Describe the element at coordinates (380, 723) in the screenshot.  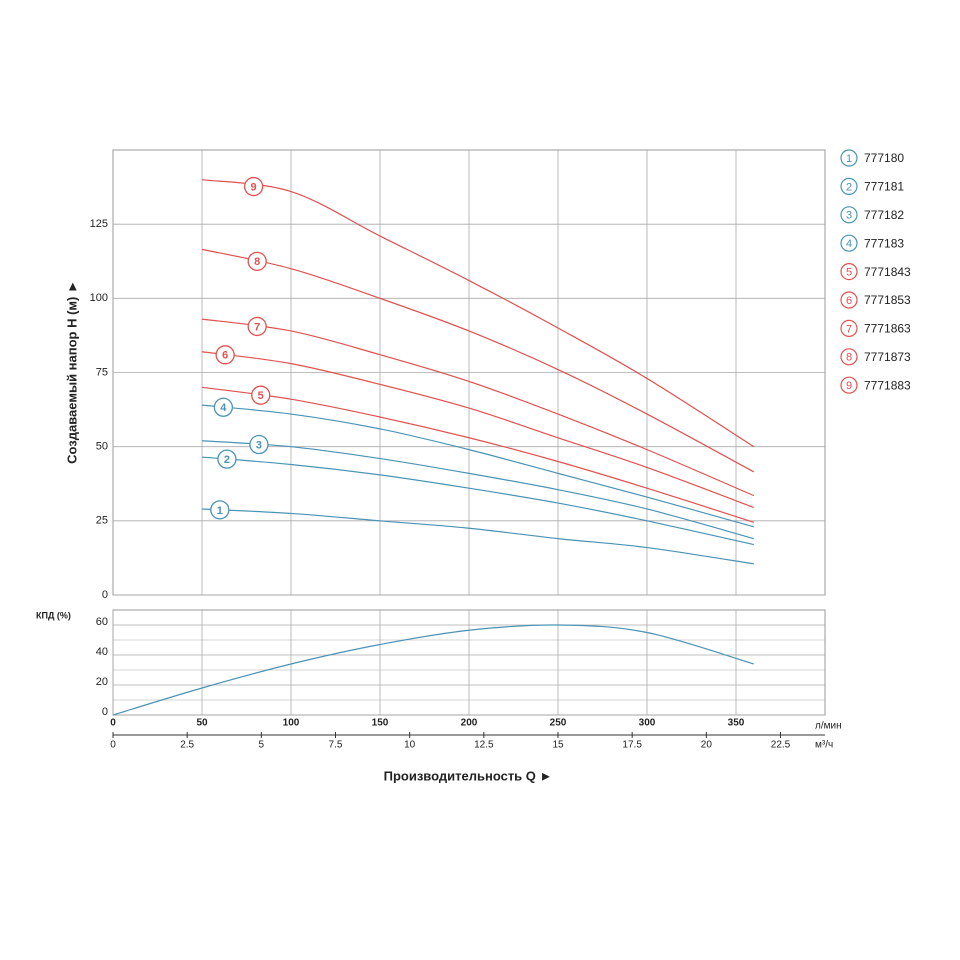
I see `x-tick-label: 150` at that location.